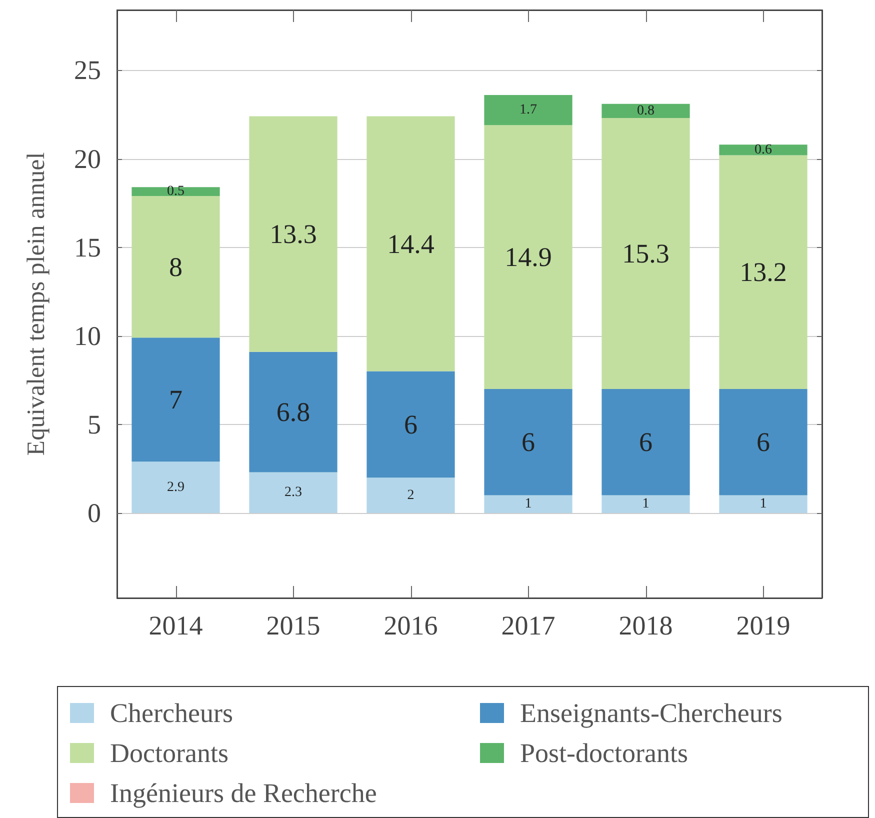  Describe the element at coordinates (645, 625) in the screenshot. I see `x-tick-label: 2018` at that location.